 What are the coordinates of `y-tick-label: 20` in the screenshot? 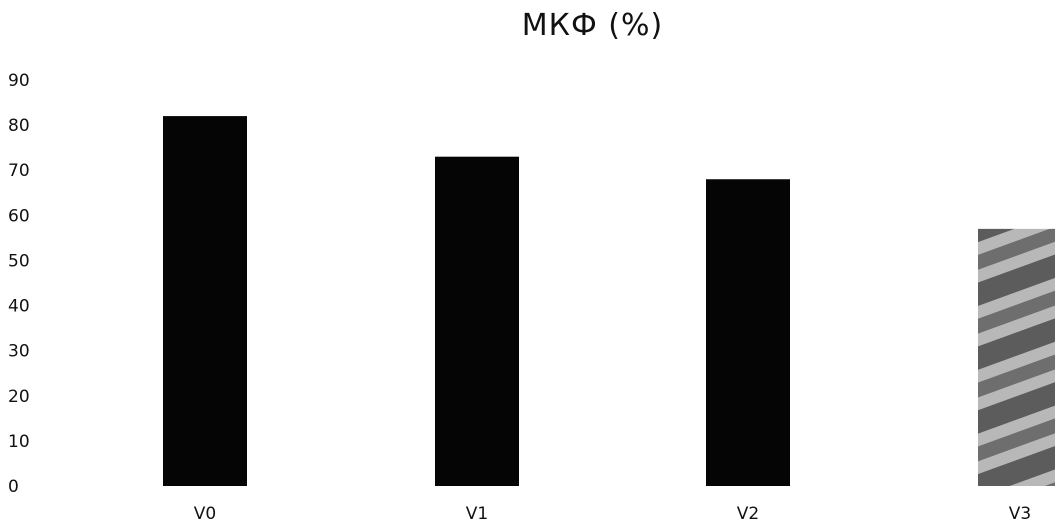 It's located at (19, 397).